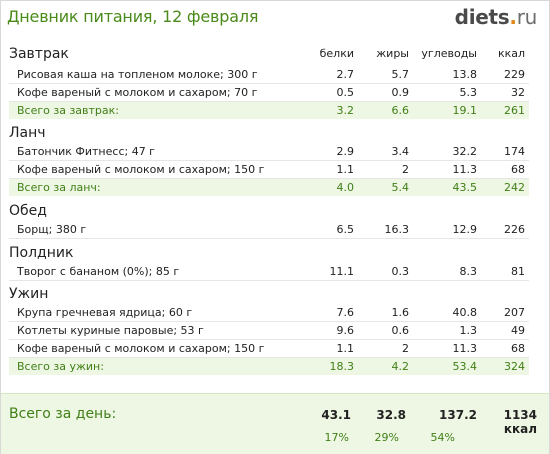 This screenshot has width=550, height=454. What do you see at coordinates (518, 271) in the screenshot?
I see `kcal-value: 81` at bounding box center [518, 271].